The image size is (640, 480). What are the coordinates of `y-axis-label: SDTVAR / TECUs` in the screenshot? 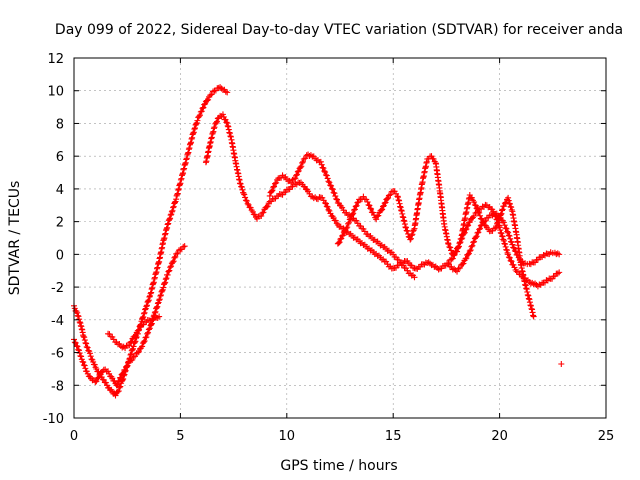 It's located at (15, 238).